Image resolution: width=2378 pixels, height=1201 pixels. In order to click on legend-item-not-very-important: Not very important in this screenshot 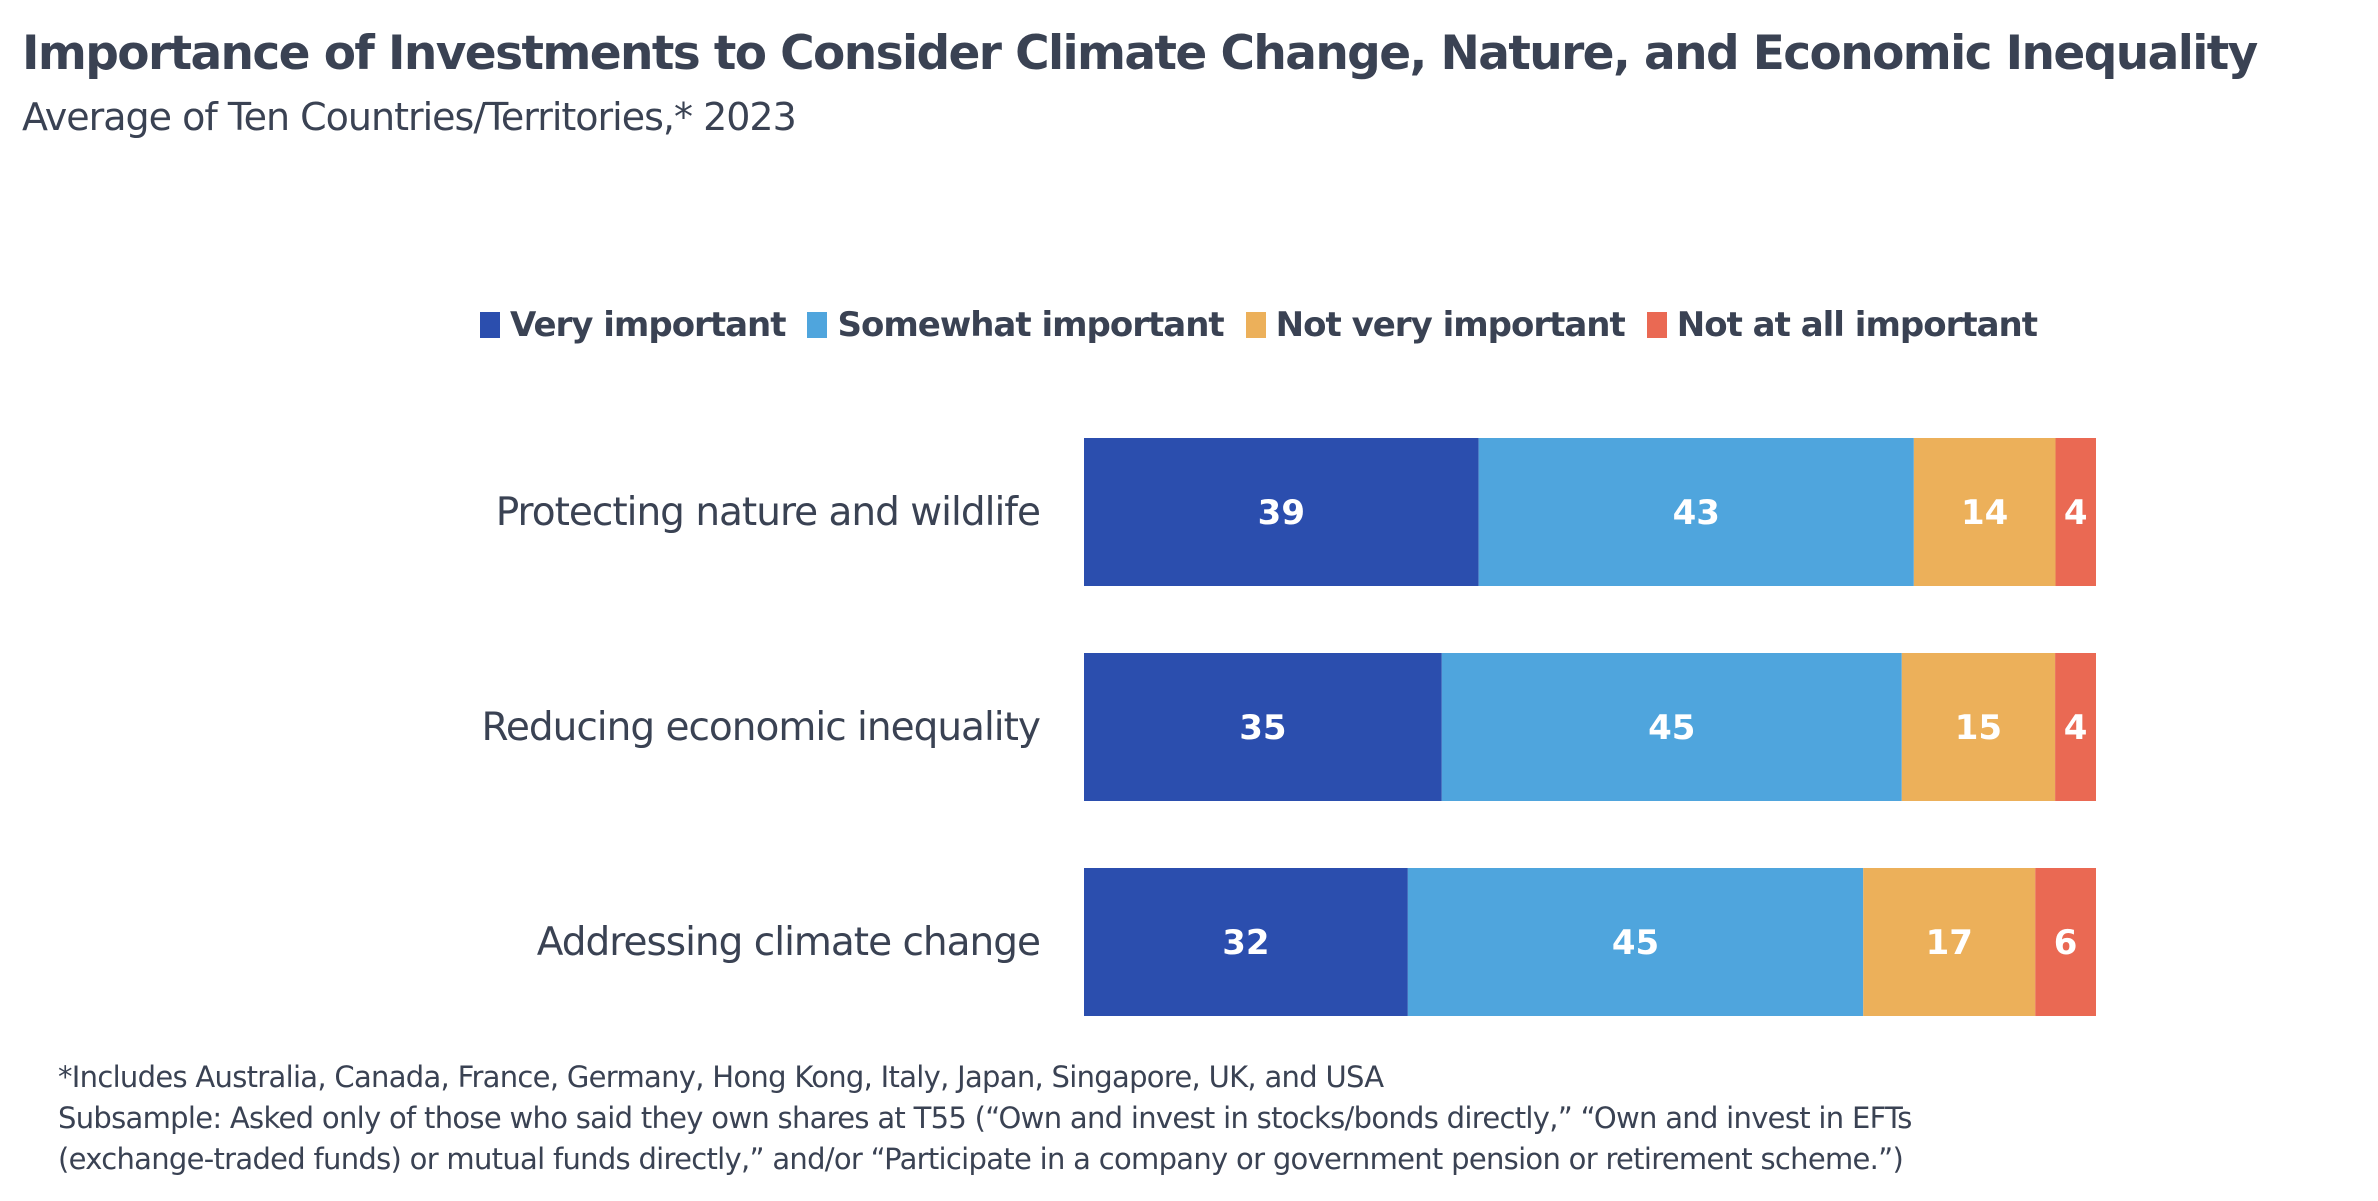, I will do `click(1435, 325)`.